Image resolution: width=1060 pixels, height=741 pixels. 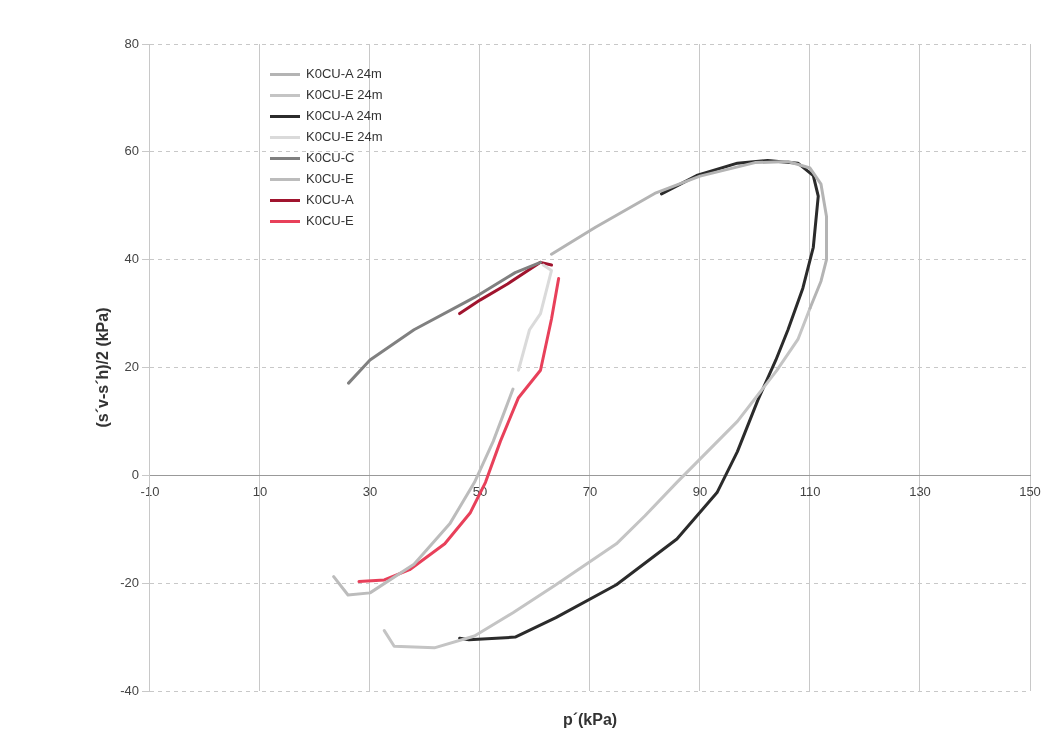 What do you see at coordinates (370, 491) in the screenshot?
I see `x-tick-label: 30` at bounding box center [370, 491].